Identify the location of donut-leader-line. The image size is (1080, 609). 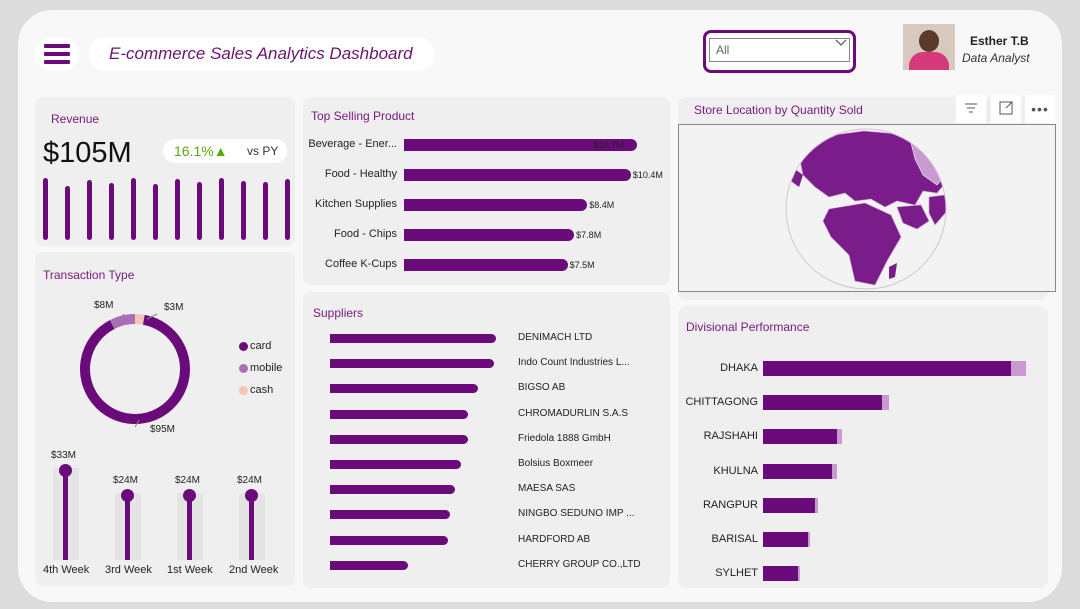
(152, 316).